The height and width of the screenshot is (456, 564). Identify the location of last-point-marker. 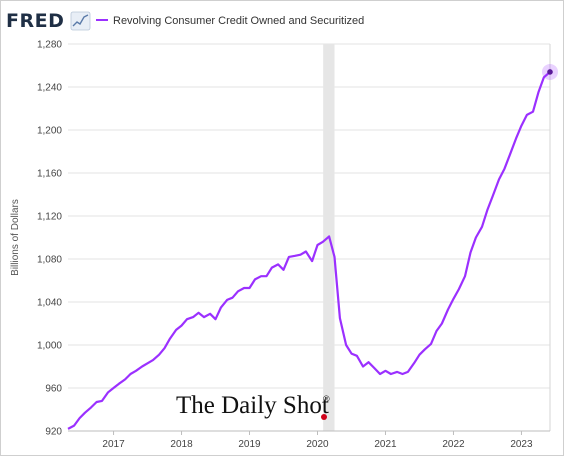
(550, 72).